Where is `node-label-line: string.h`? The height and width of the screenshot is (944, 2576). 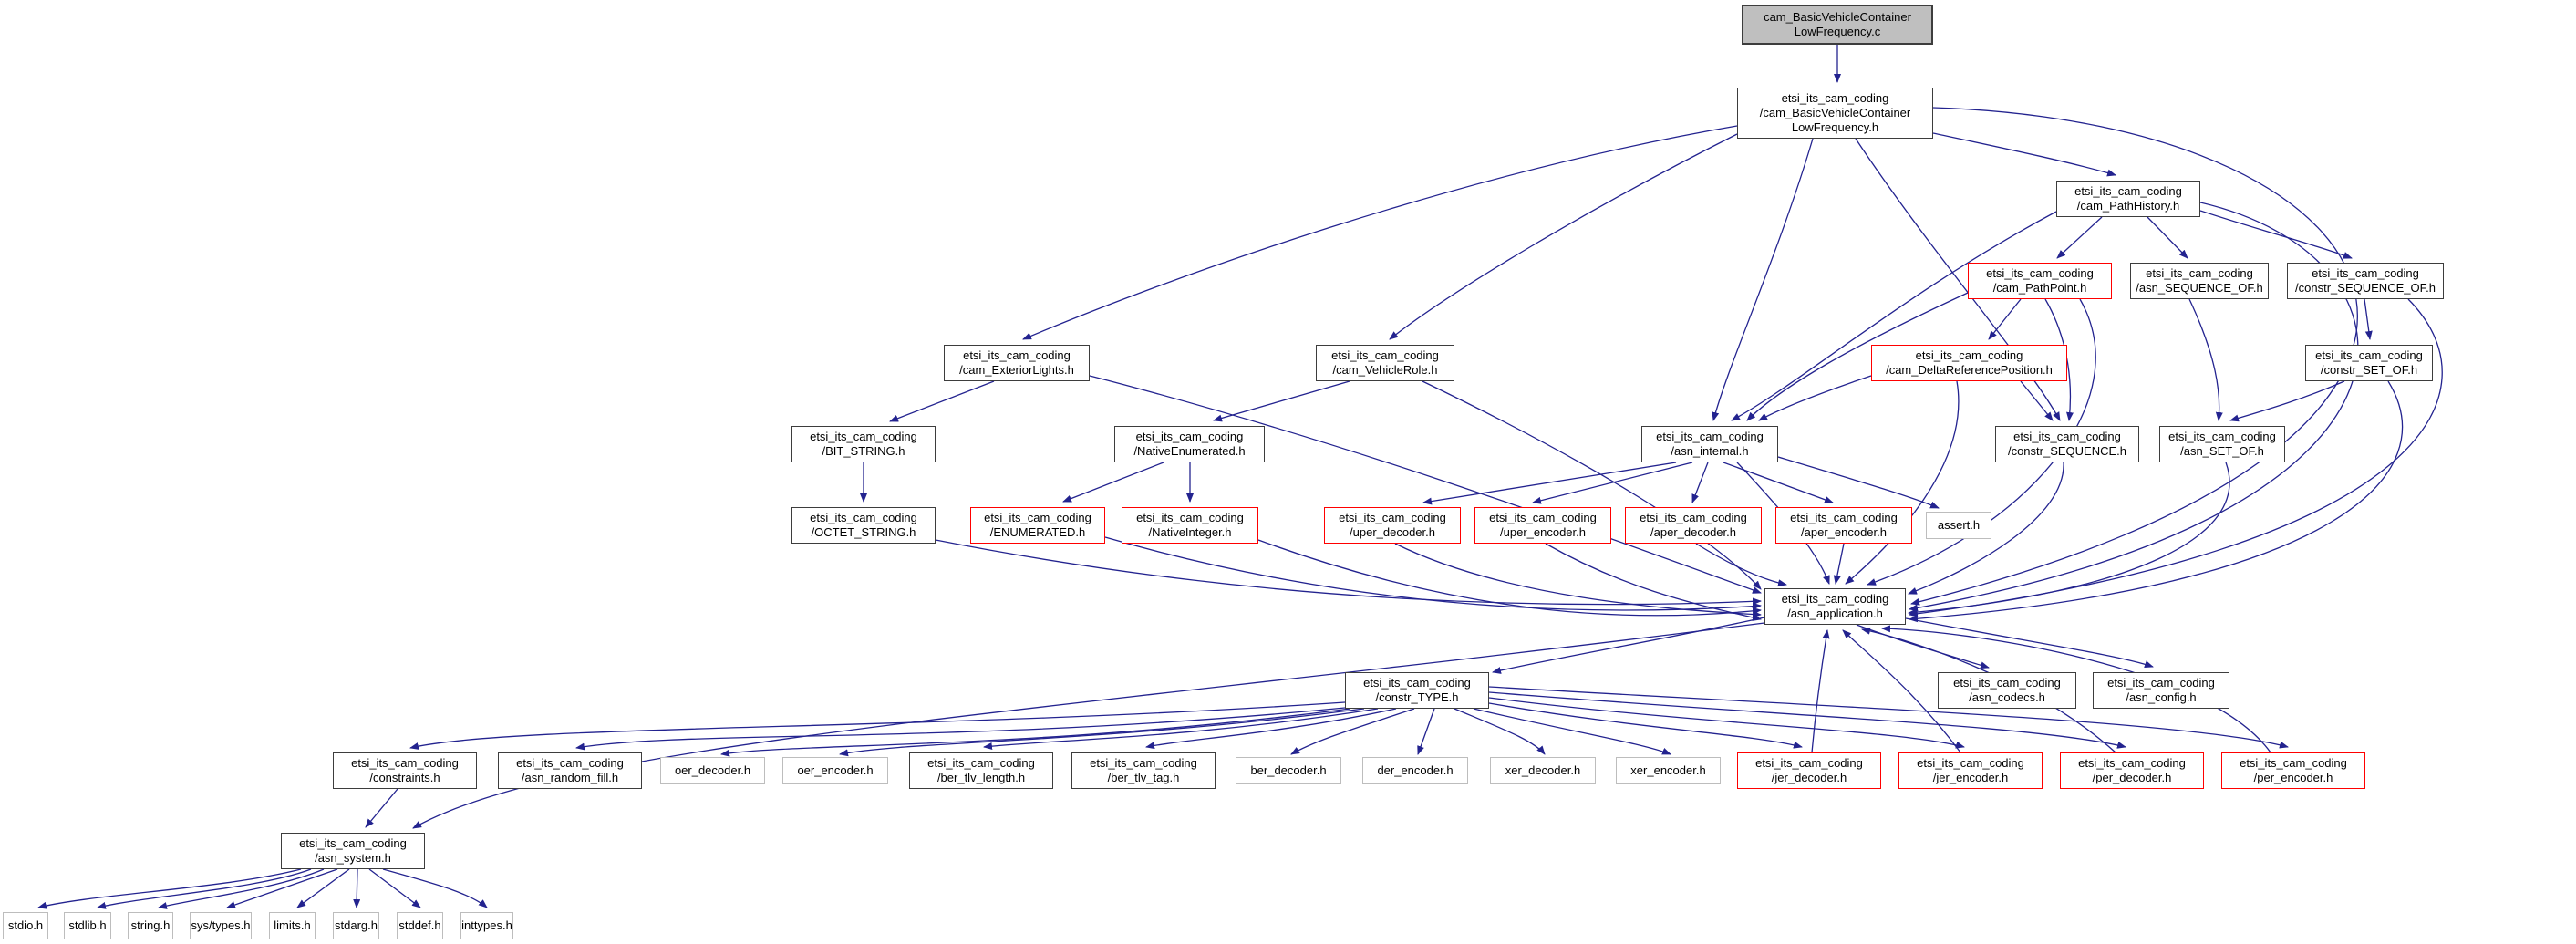 node-label-line: string.h is located at coordinates (150, 925).